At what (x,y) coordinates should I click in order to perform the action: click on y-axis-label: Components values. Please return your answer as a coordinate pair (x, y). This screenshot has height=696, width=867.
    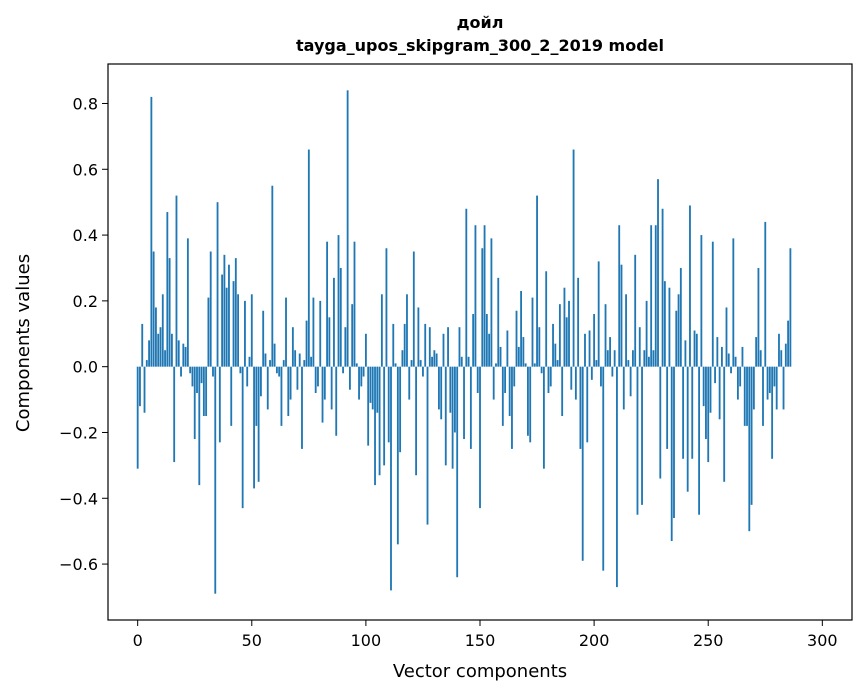
    Looking at the image, I should click on (23, 343).